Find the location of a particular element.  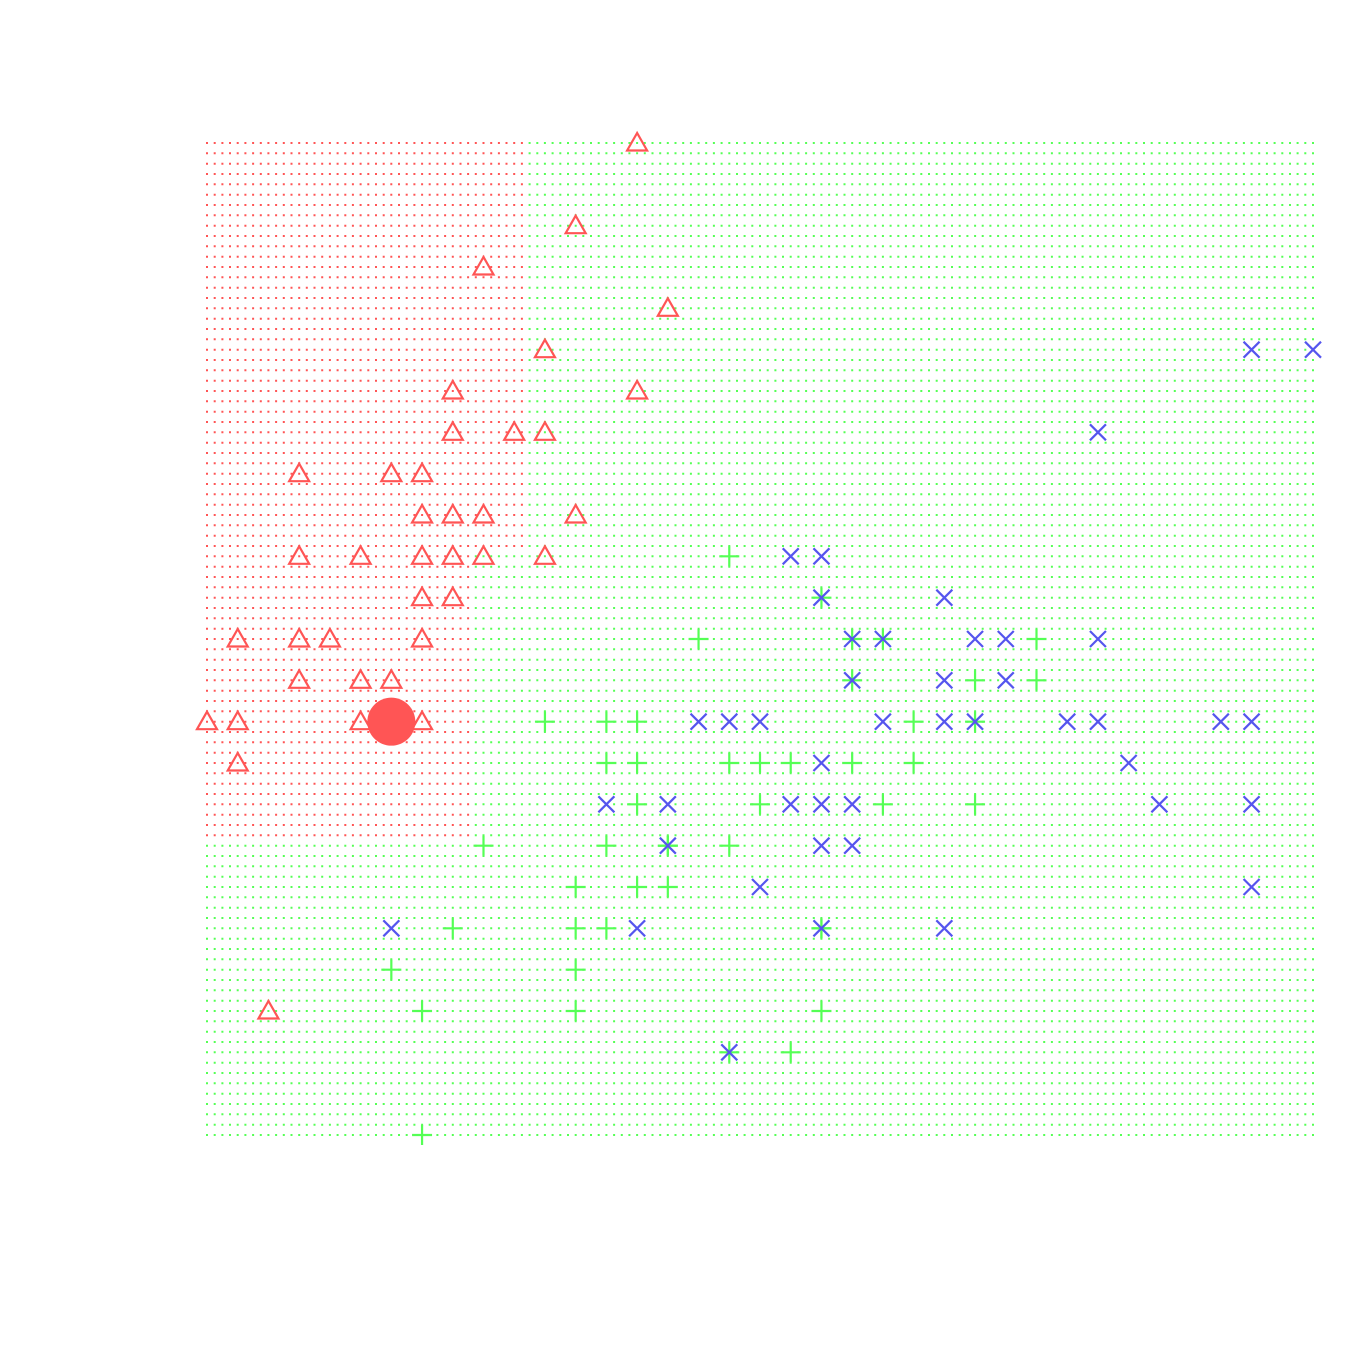

query-point is located at coordinates (391, 721).